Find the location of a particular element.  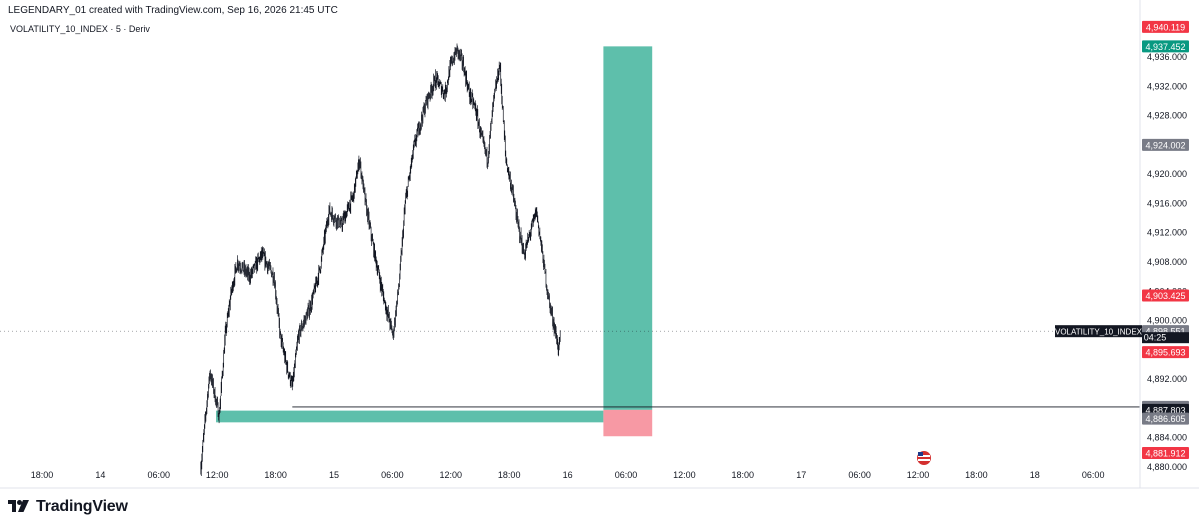

x-tick-label: 17 is located at coordinates (801, 475).